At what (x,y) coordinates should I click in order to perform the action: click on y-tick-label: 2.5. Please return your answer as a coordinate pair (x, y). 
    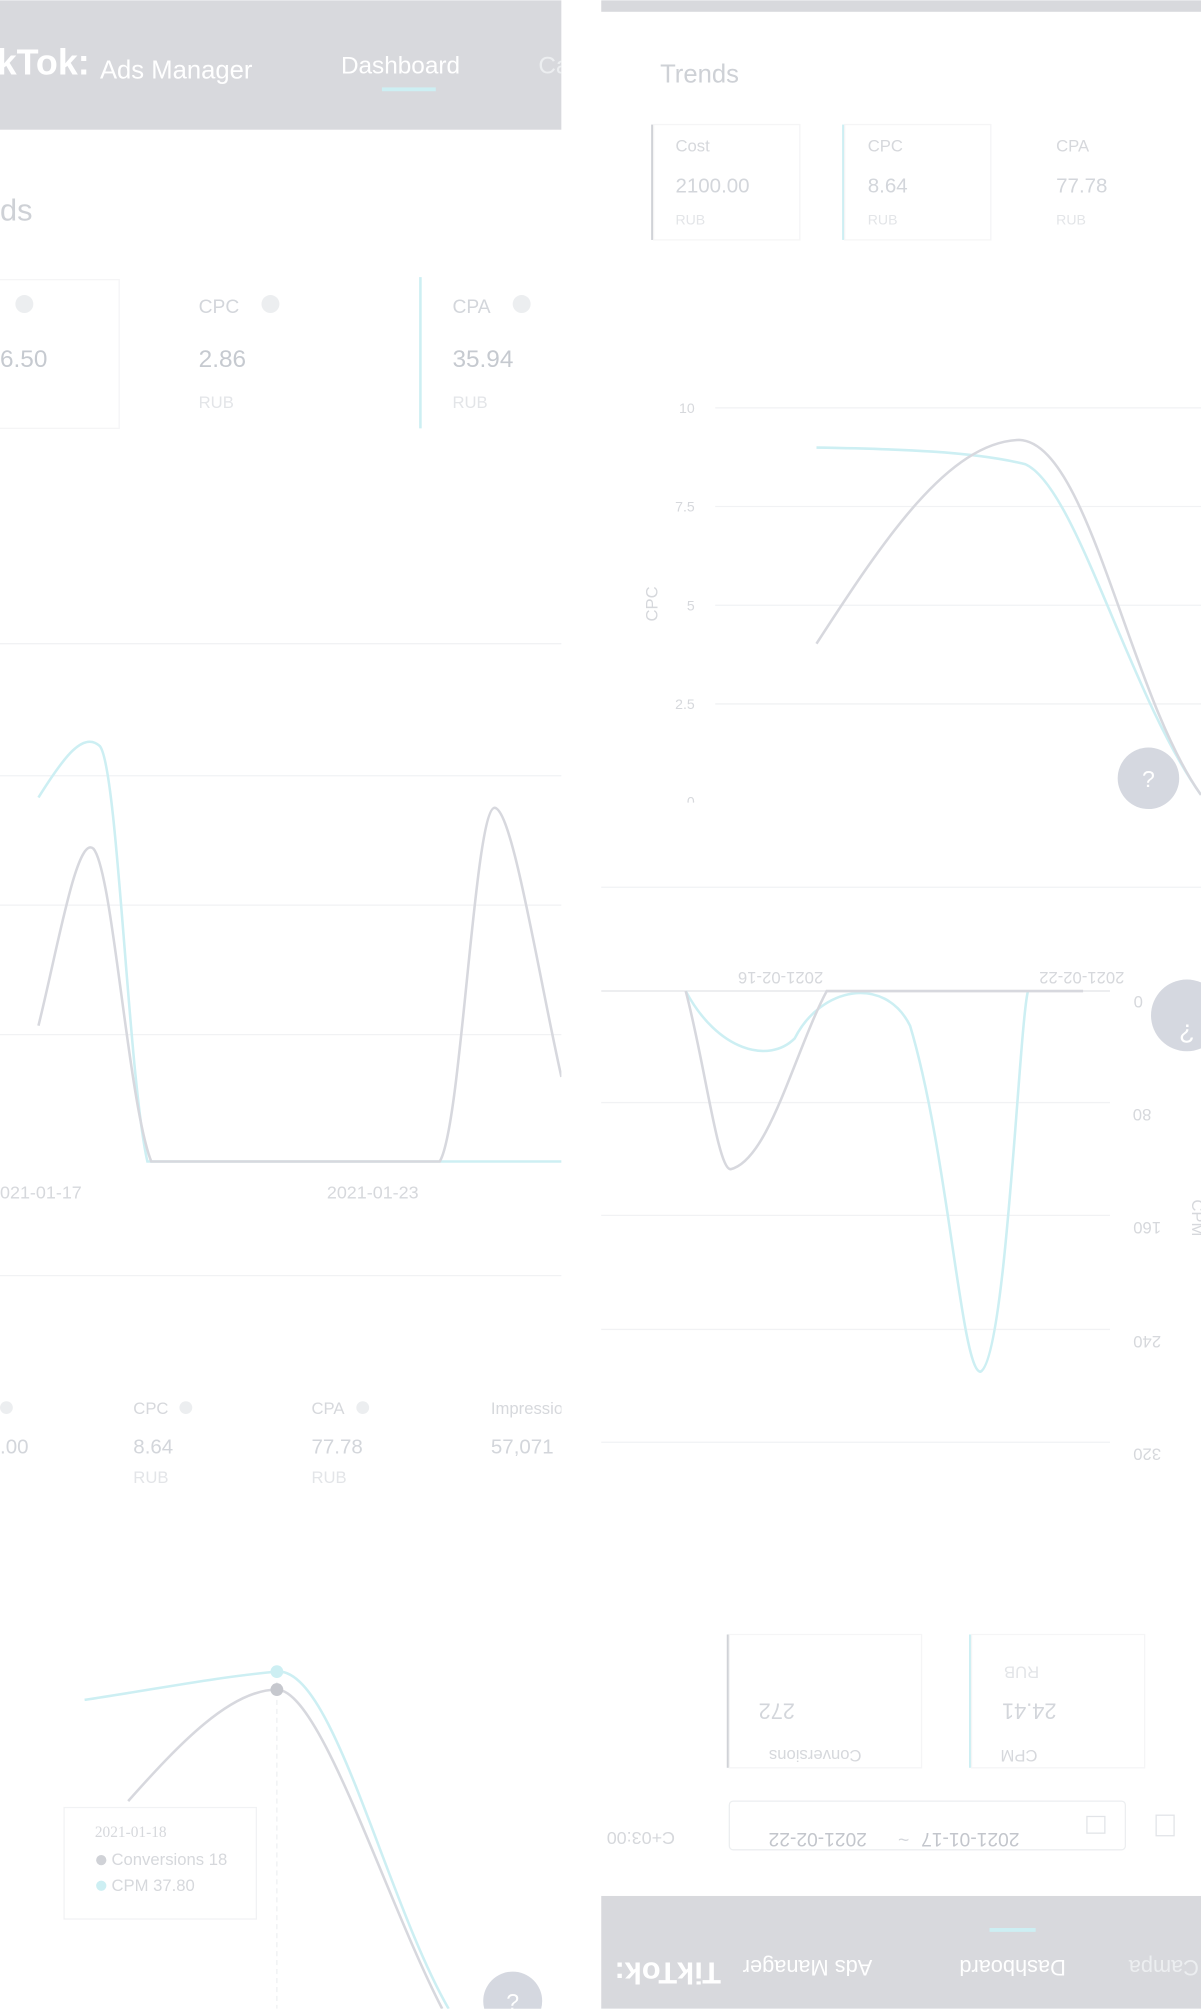
    Looking at the image, I should click on (685, 704).